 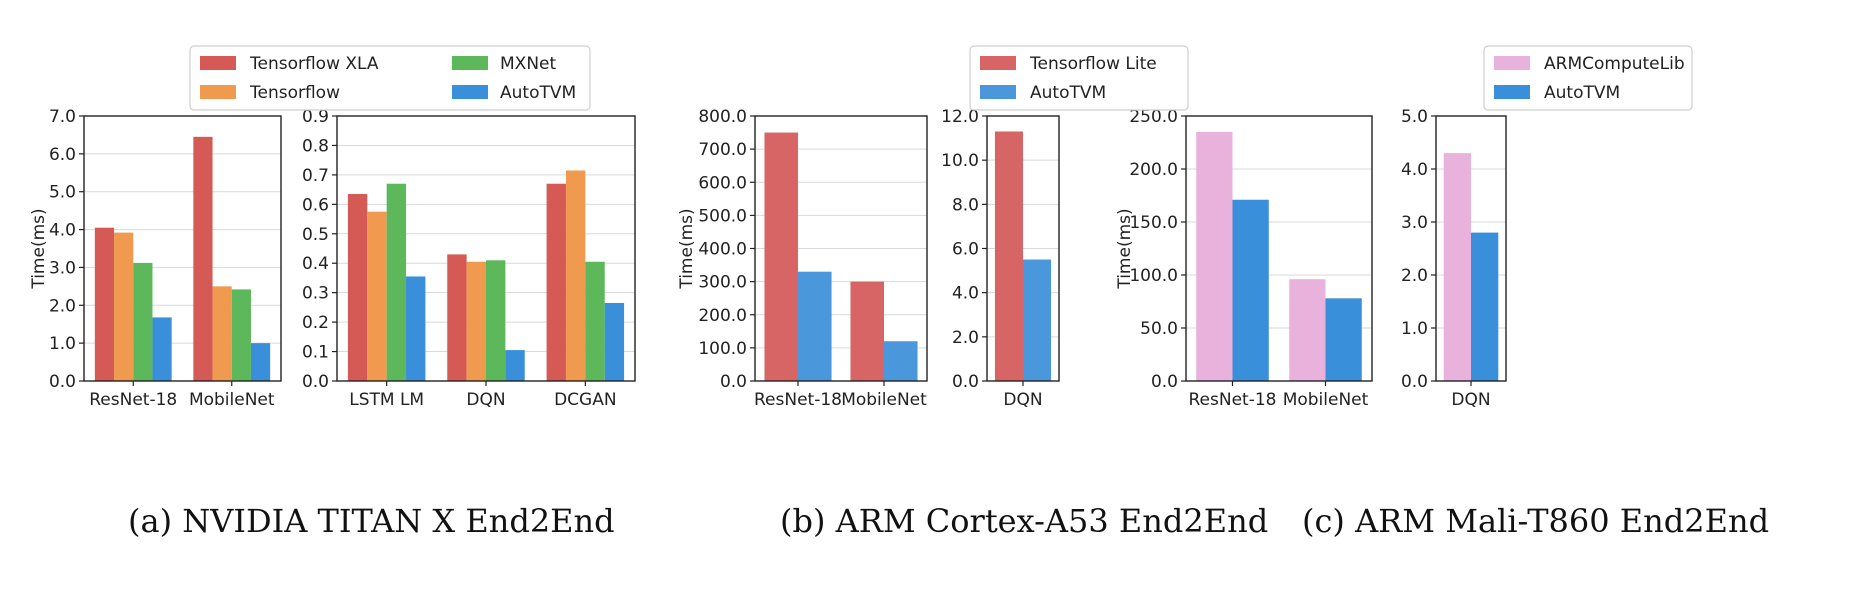 What do you see at coordinates (386, 400) in the screenshot?
I see `x-tick-label: LSTM LM` at bounding box center [386, 400].